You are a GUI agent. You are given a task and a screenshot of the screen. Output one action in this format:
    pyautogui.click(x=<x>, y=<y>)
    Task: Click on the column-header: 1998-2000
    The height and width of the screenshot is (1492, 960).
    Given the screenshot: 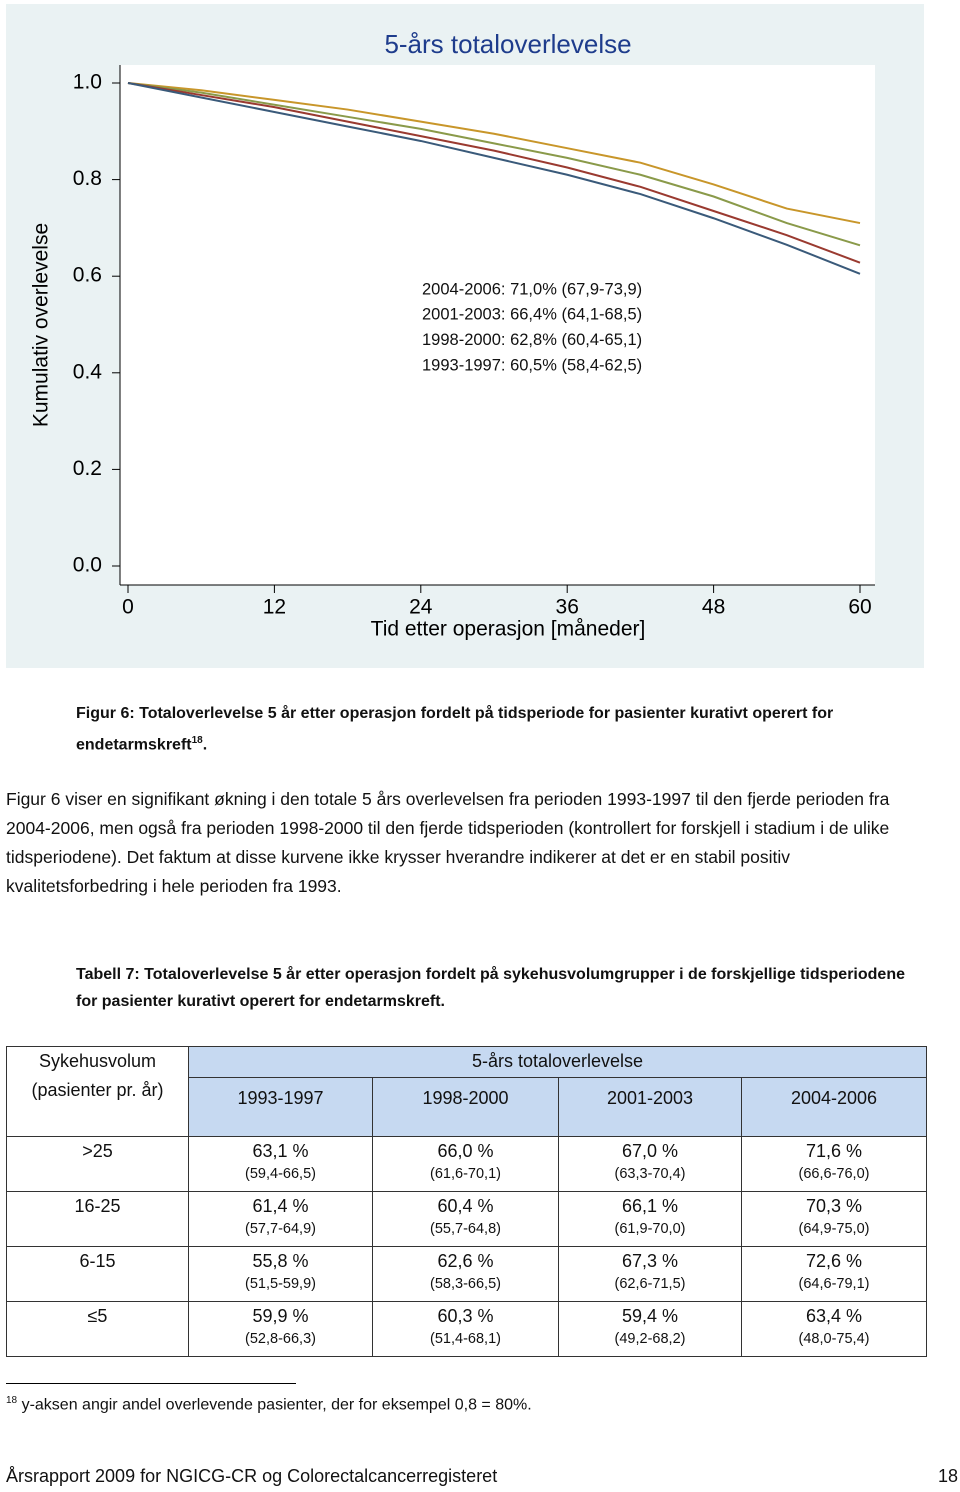 What is the action you would take?
    pyautogui.click(x=465, y=1107)
    